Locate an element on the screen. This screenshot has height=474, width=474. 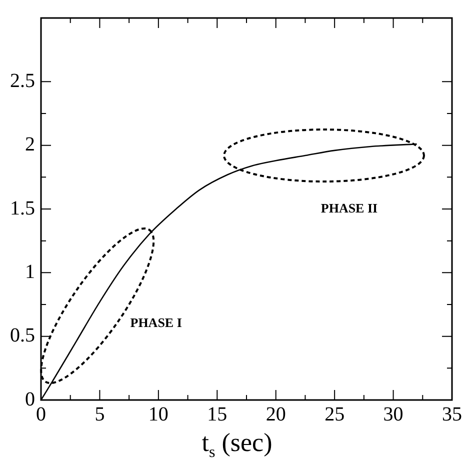
x-tick-label: 35 is located at coordinates (452, 414).